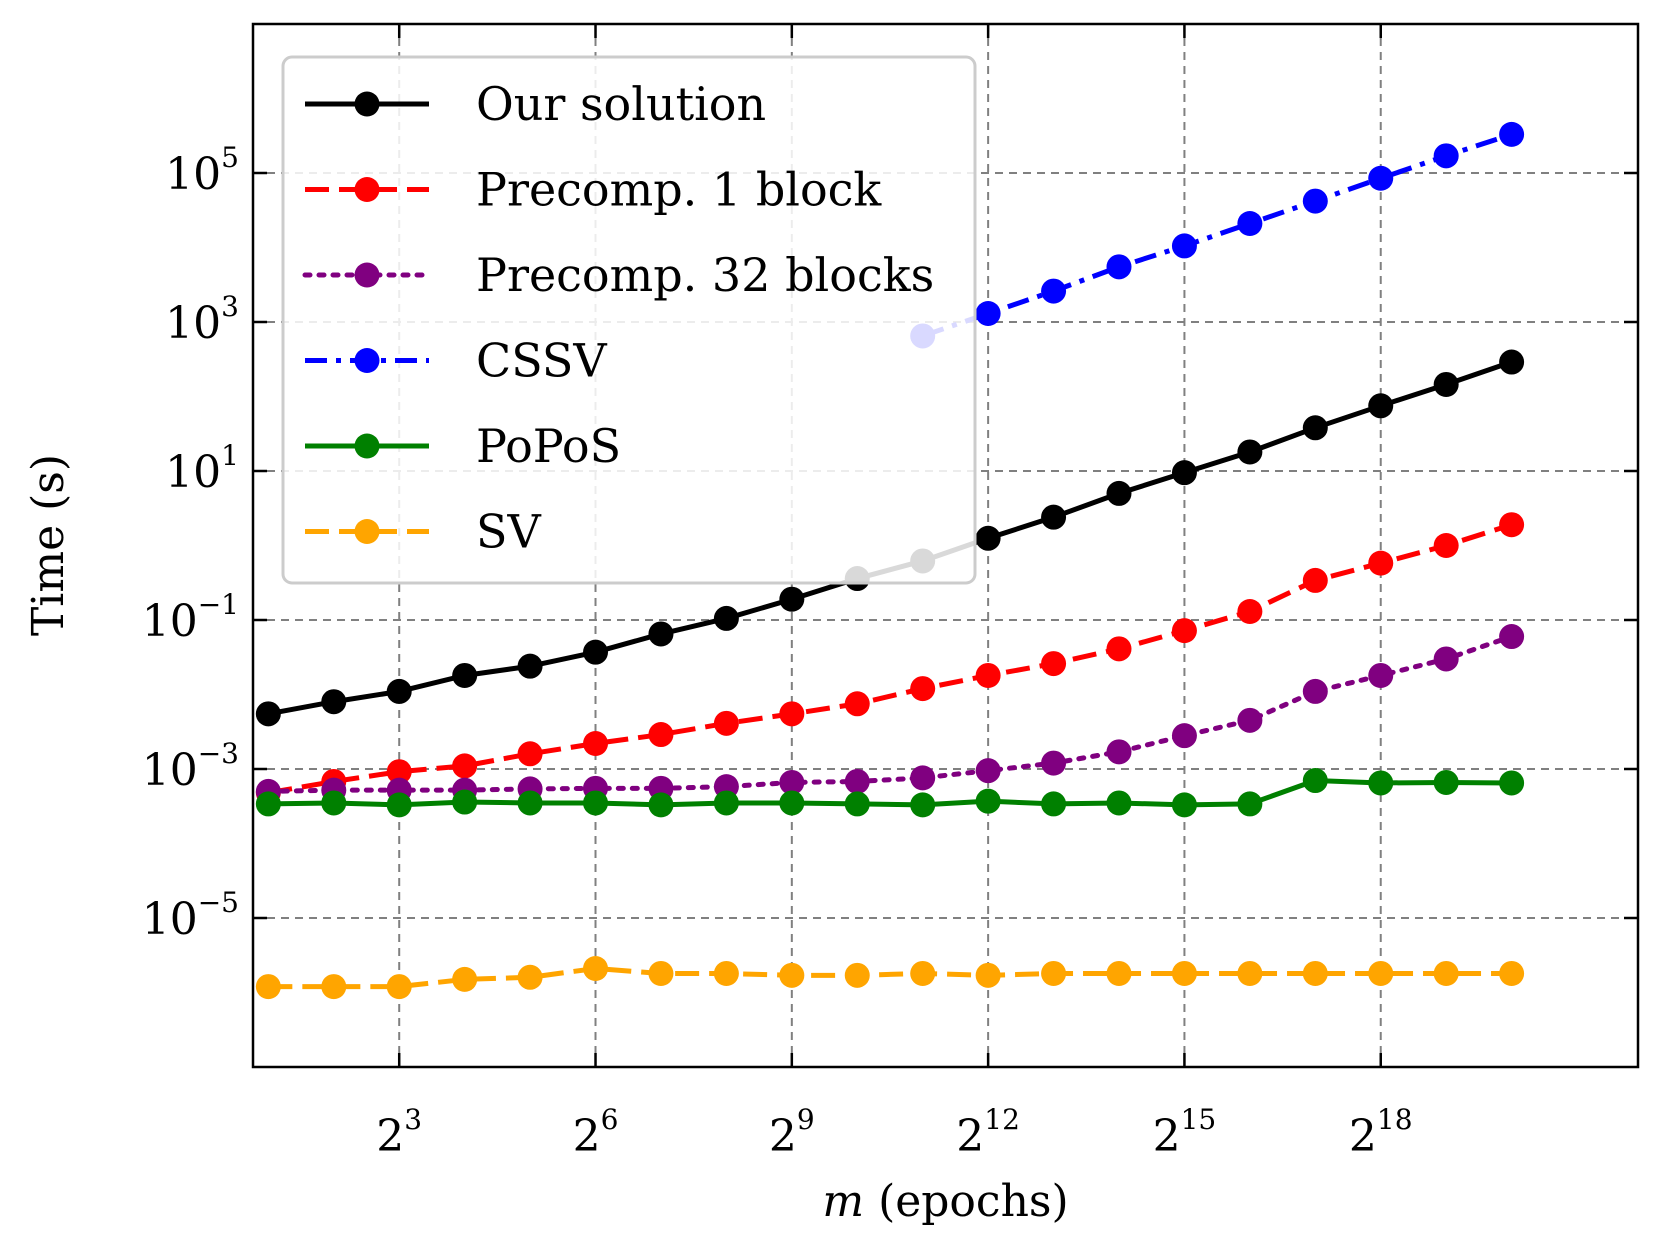 Image resolution: width=1657 pixels, height=1253 pixels. I want to click on legend-label: SV, so click(509, 532).